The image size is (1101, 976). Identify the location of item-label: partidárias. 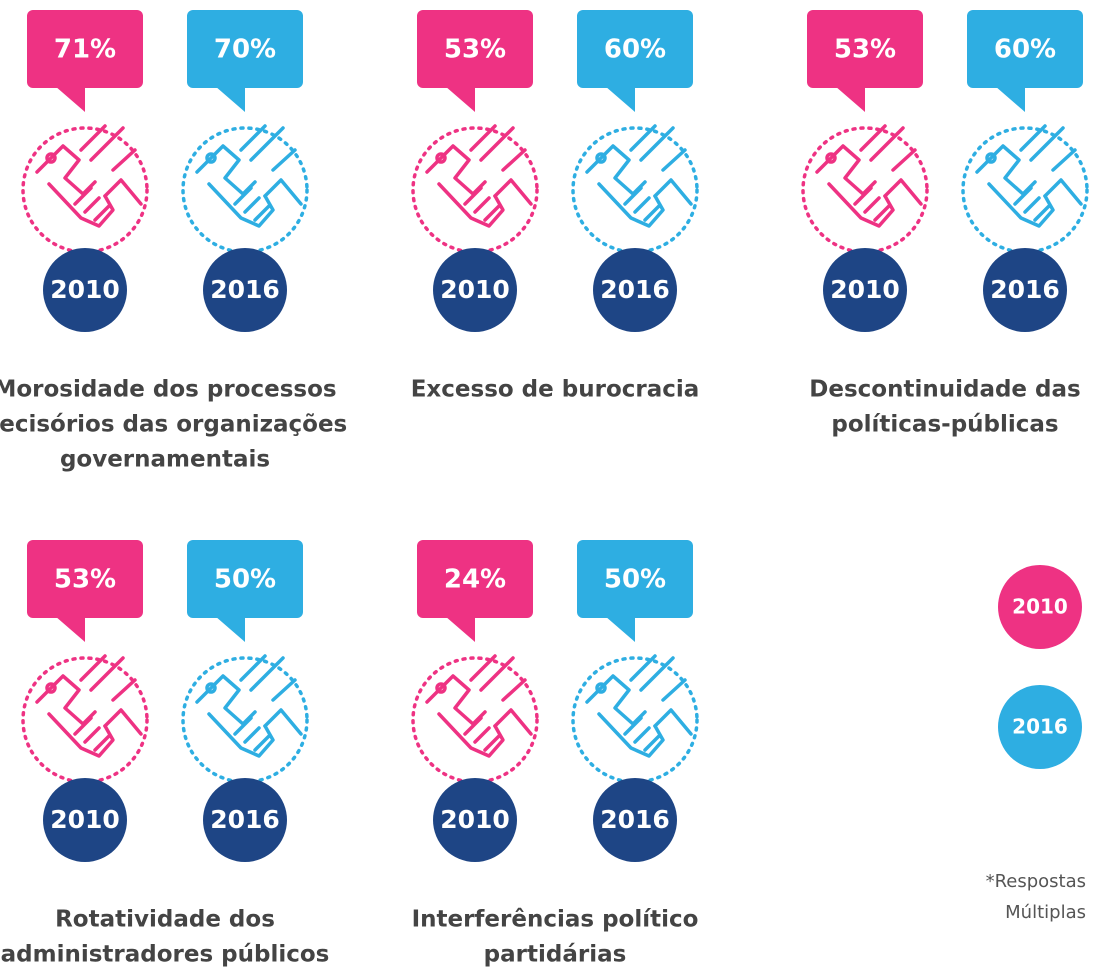
(555, 955).